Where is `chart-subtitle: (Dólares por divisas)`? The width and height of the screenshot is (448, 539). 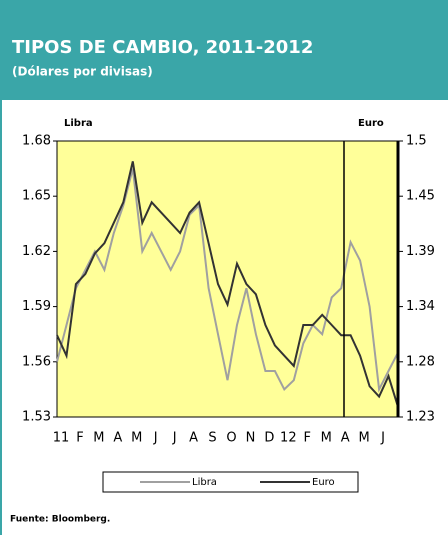
chart-subtitle: (Dólares por divisas) is located at coordinates (82, 72).